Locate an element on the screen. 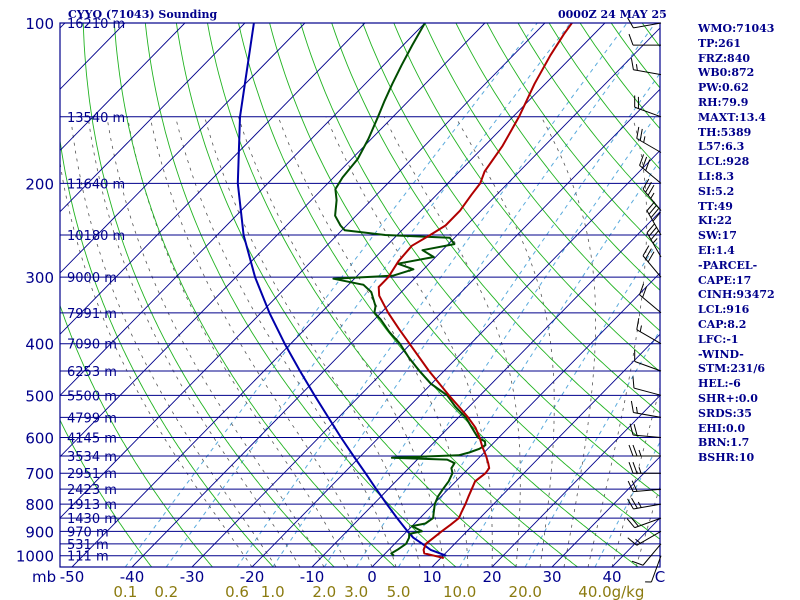 Image resolution: width=800 pixels, height=600 pixels. height-label: 16210 m is located at coordinates (96, 24).